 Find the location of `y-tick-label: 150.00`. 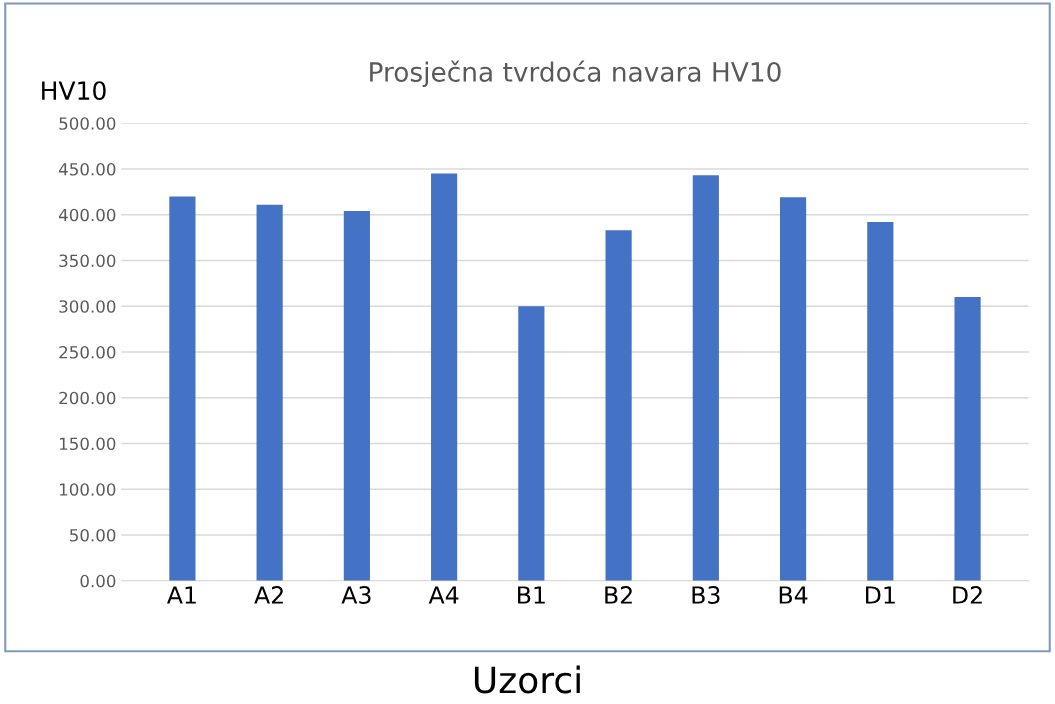

y-tick-label: 150.00 is located at coordinates (87, 444).